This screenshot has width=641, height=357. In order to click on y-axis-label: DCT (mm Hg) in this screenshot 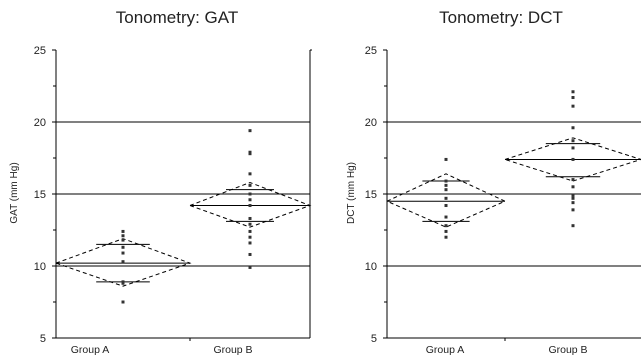, I will do `click(351, 193)`.